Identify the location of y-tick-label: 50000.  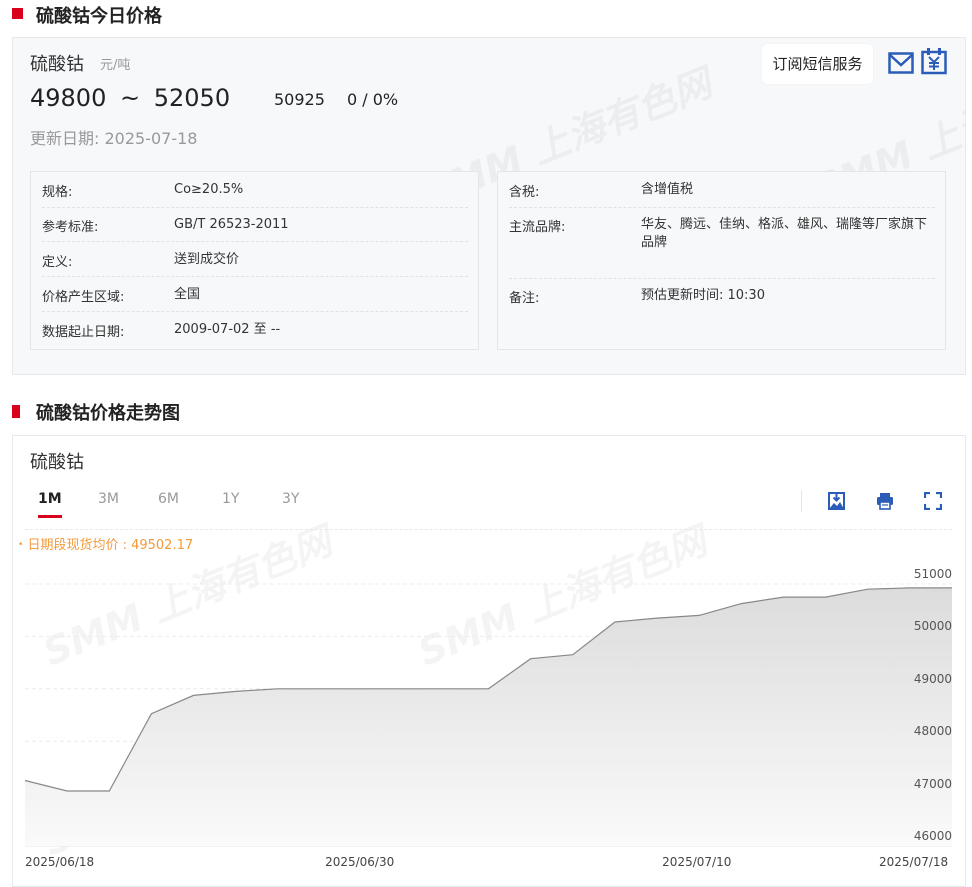
(933, 626).